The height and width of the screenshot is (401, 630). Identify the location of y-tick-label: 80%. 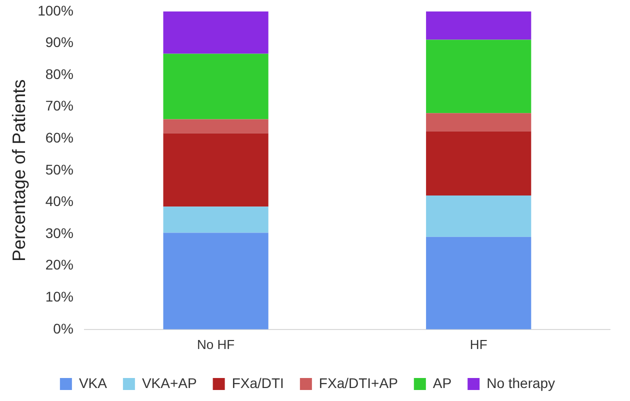
(59, 74).